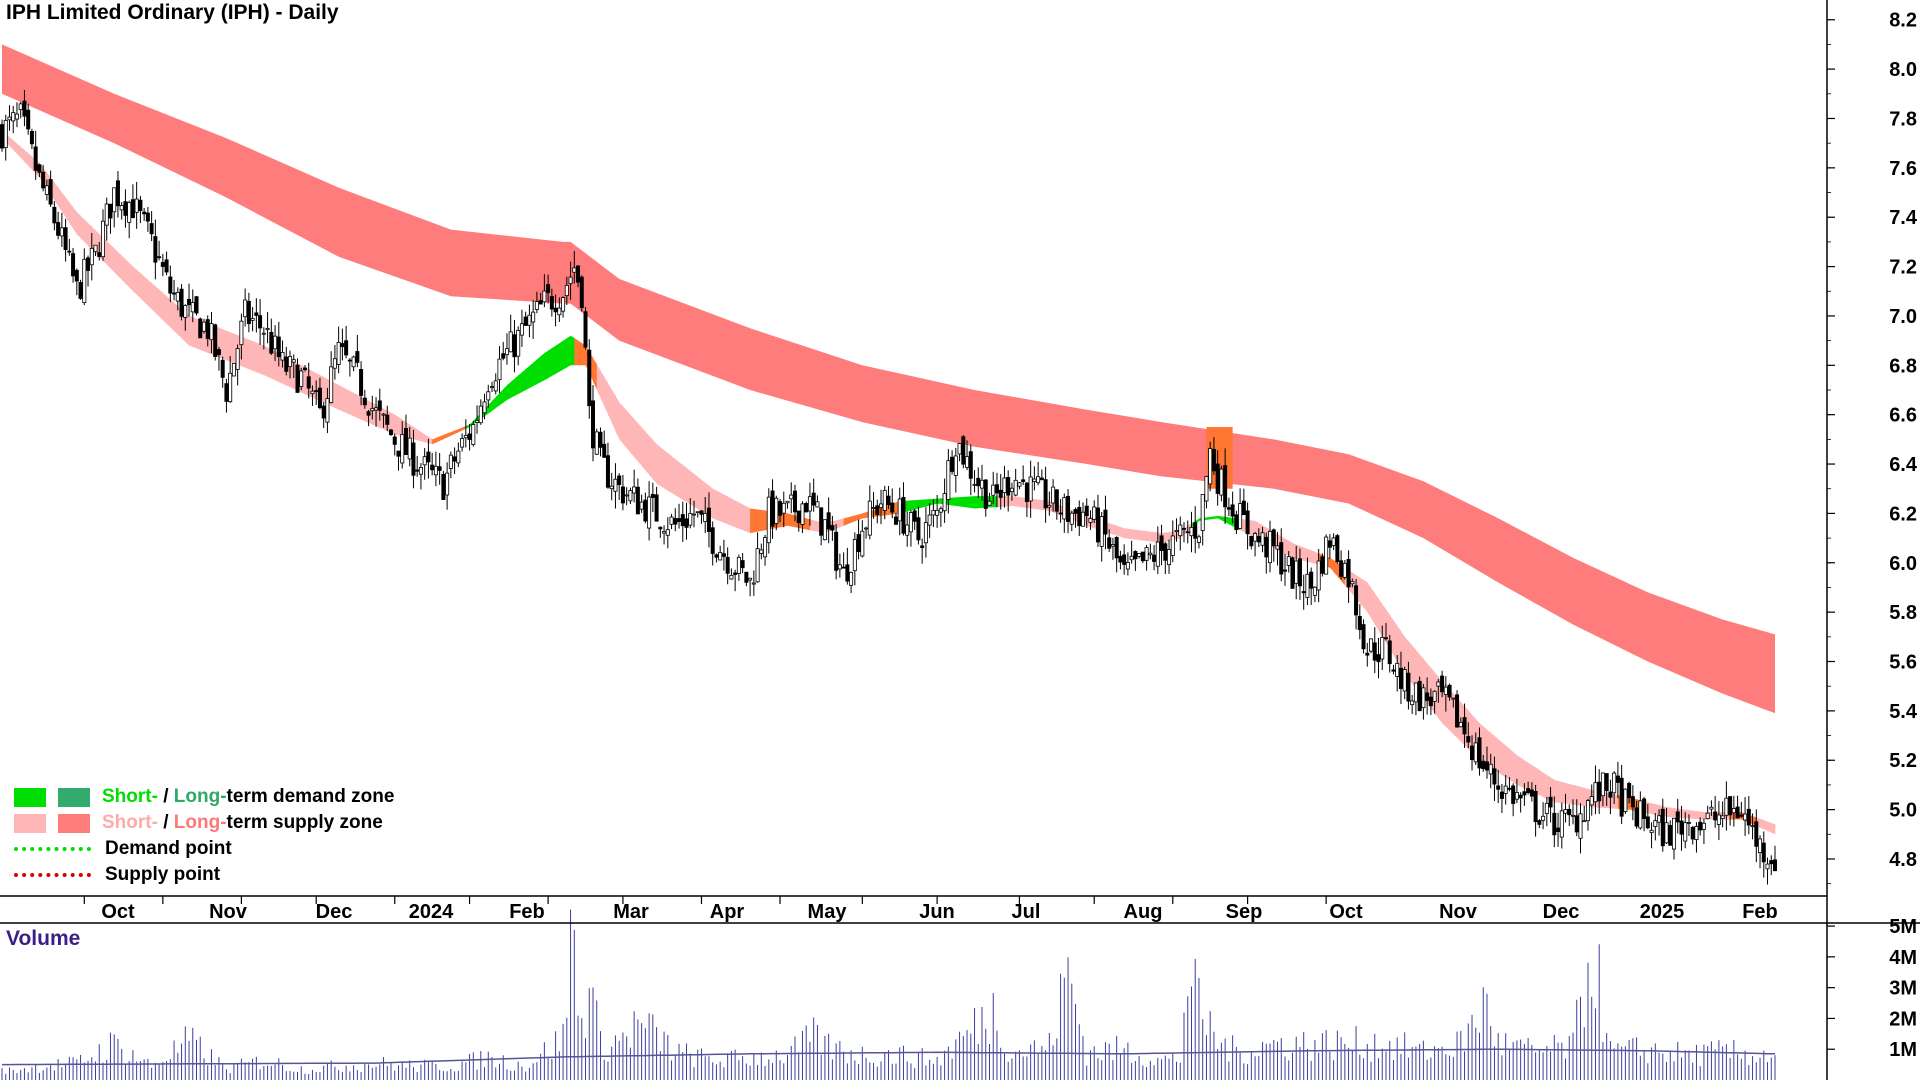  I want to click on time-tick-label: Oct, so click(1346, 912).